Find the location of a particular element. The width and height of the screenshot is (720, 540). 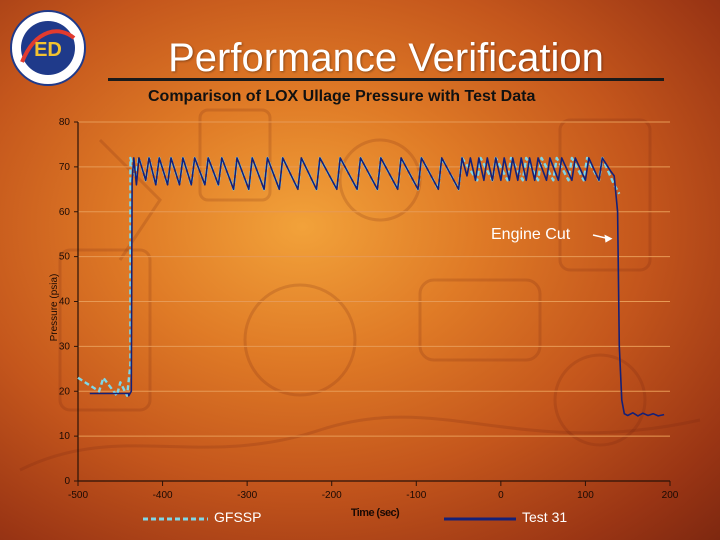

engine-cut-arrowhead is located at coordinates (608, 238).